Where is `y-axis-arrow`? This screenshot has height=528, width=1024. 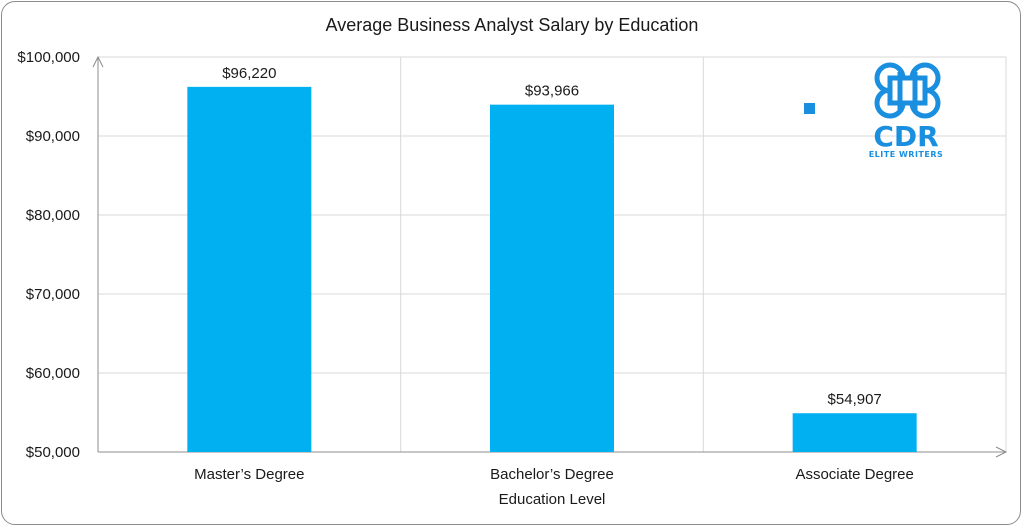 y-axis-arrow is located at coordinates (98, 61).